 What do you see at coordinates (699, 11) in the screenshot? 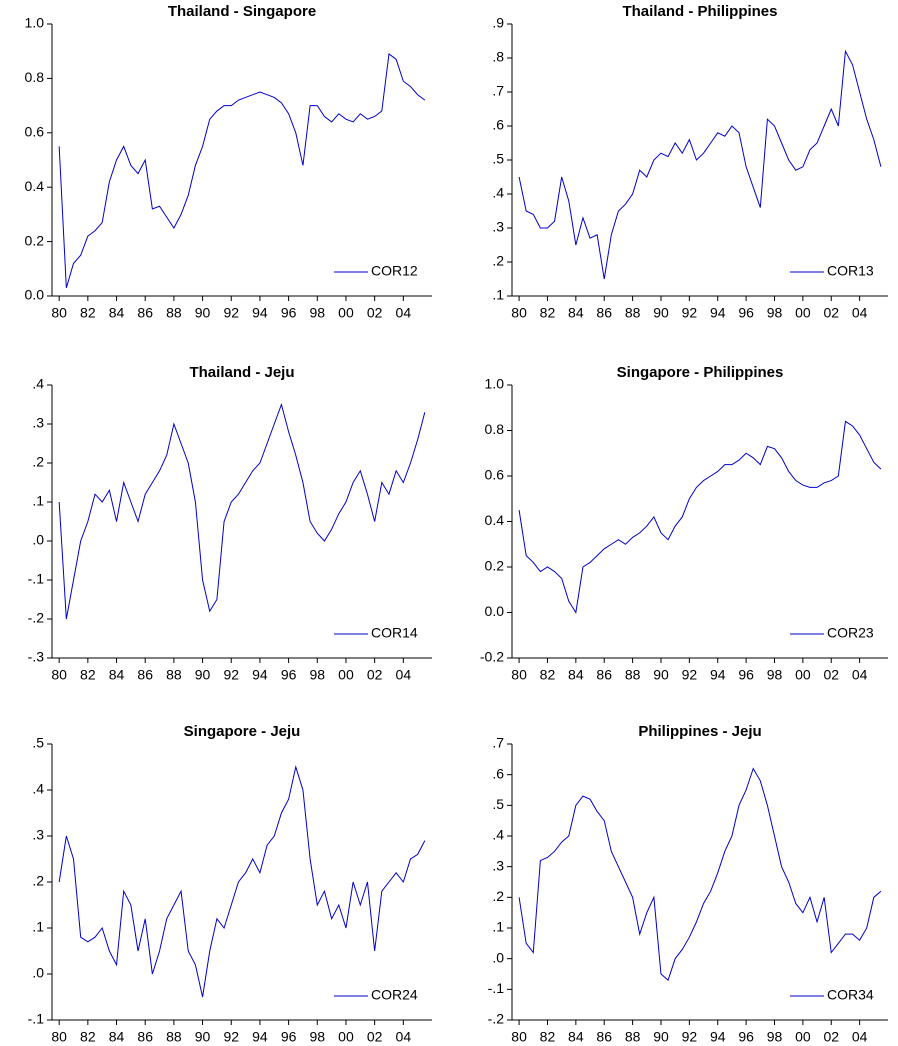
I see `chart-title: Thailand - Philippines` at bounding box center [699, 11].